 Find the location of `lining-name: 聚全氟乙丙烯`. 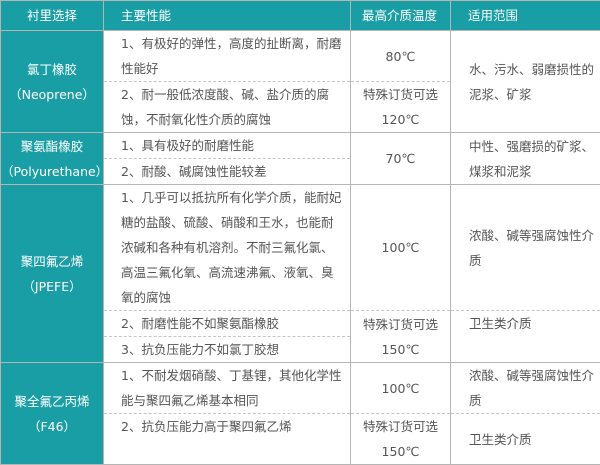

lining-name: 聚全氟乙丙烯 is located at coordinates (52, 401).